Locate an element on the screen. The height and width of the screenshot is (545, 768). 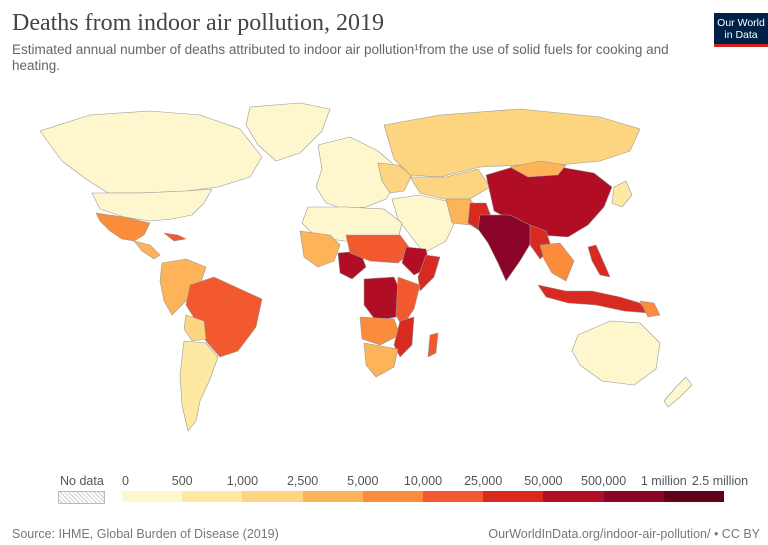
region-australia is located at coordinates (616, 353).